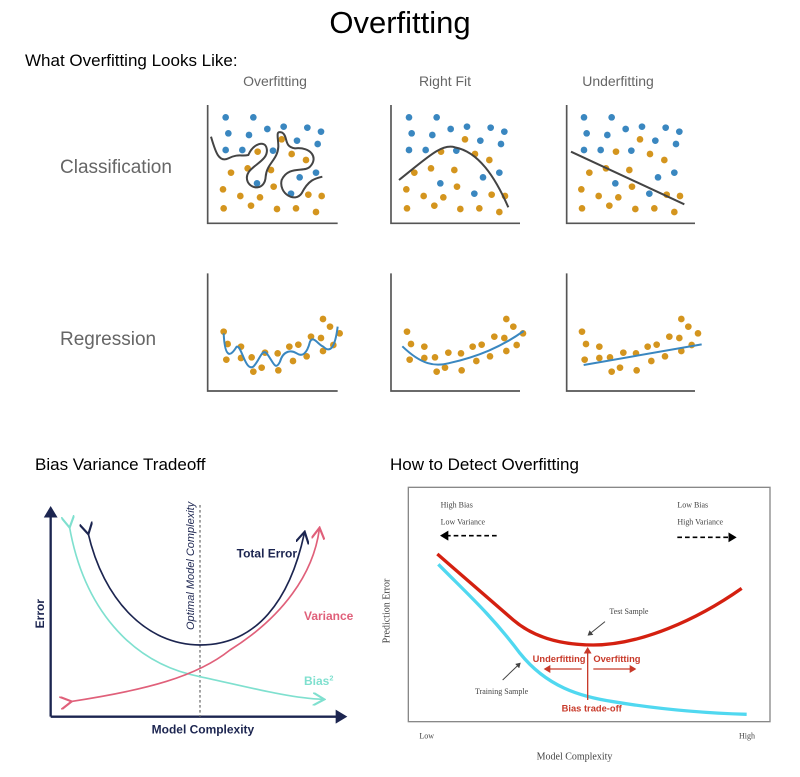 The image size is (800, 777). Describe the element at coordinates (463, 521) in the screenshot. I see `low-variance-label: Low Variance` at that location.